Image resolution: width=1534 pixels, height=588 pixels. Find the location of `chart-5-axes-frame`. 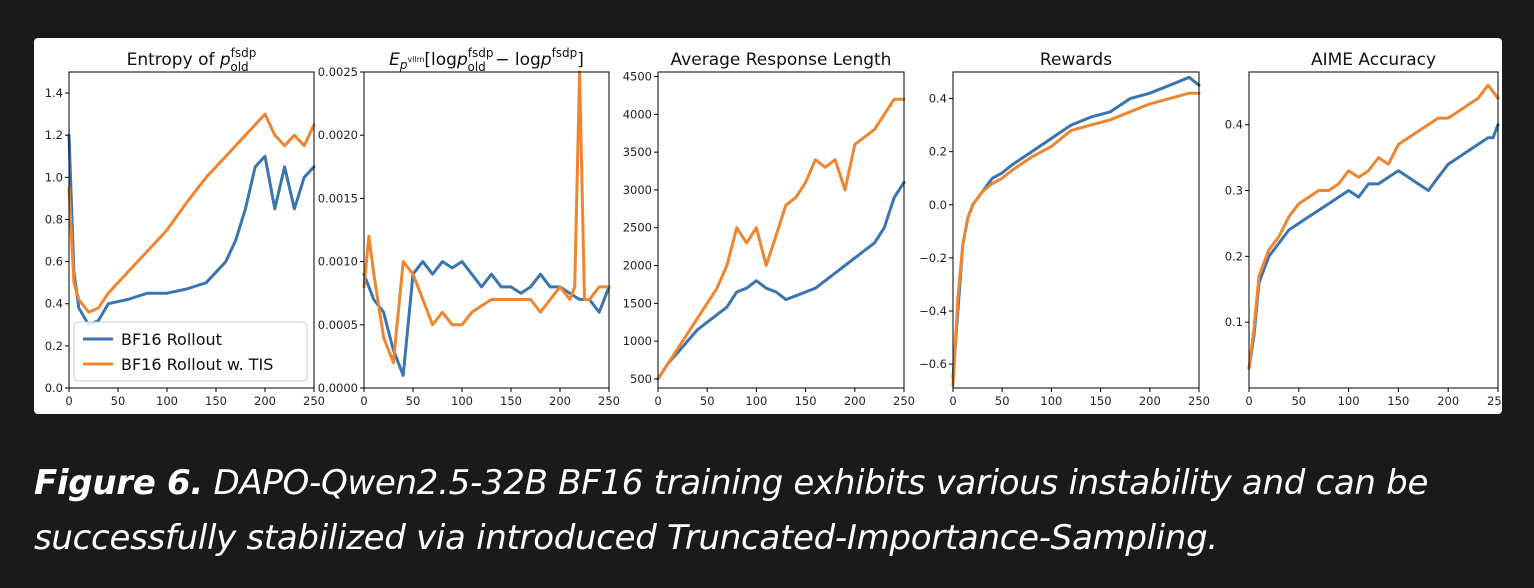

chart-5-axes-frame is located at coordinates (1373, 230).